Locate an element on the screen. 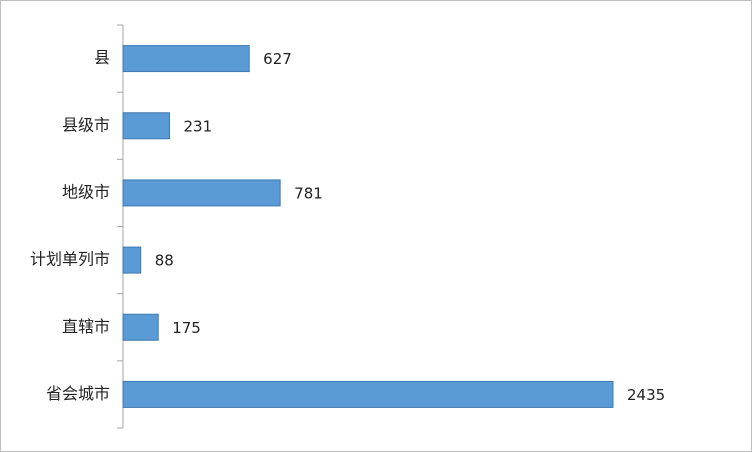 This screenshot has width=752, height=452. value-label: 627 is located at coordinates (277, 59).